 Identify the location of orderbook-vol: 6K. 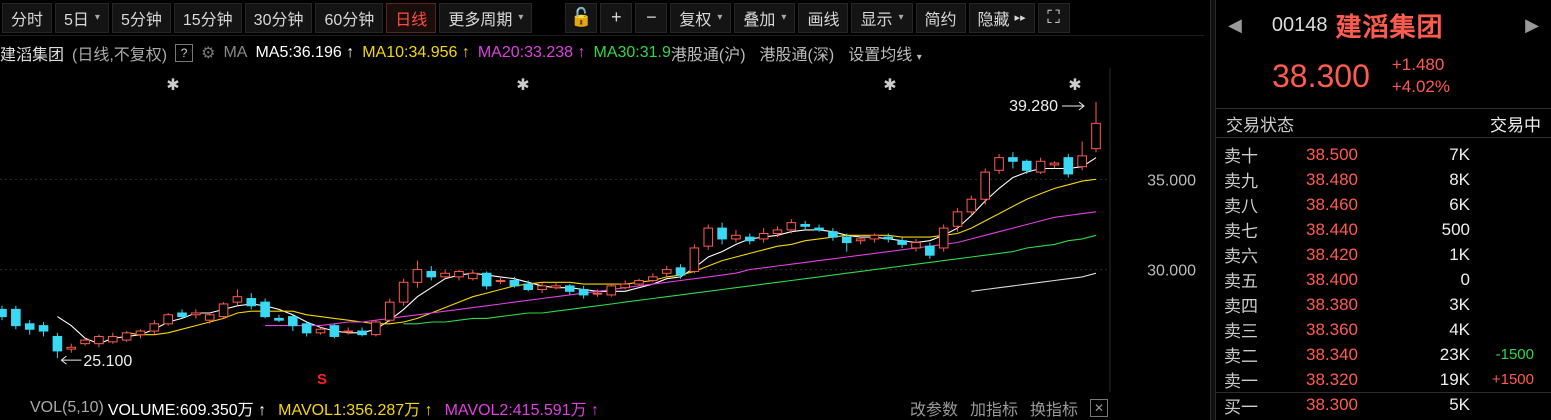
(1459, 204).